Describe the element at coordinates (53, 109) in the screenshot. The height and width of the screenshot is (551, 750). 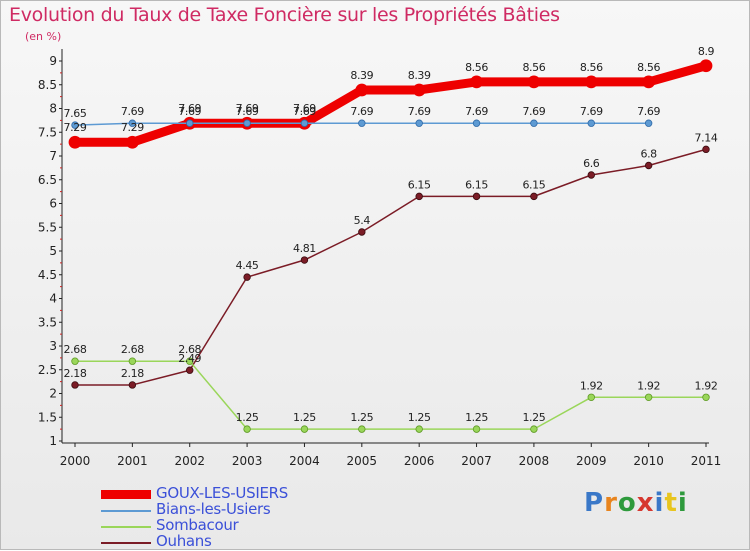
I see `y-tick-label: 8` at that location.